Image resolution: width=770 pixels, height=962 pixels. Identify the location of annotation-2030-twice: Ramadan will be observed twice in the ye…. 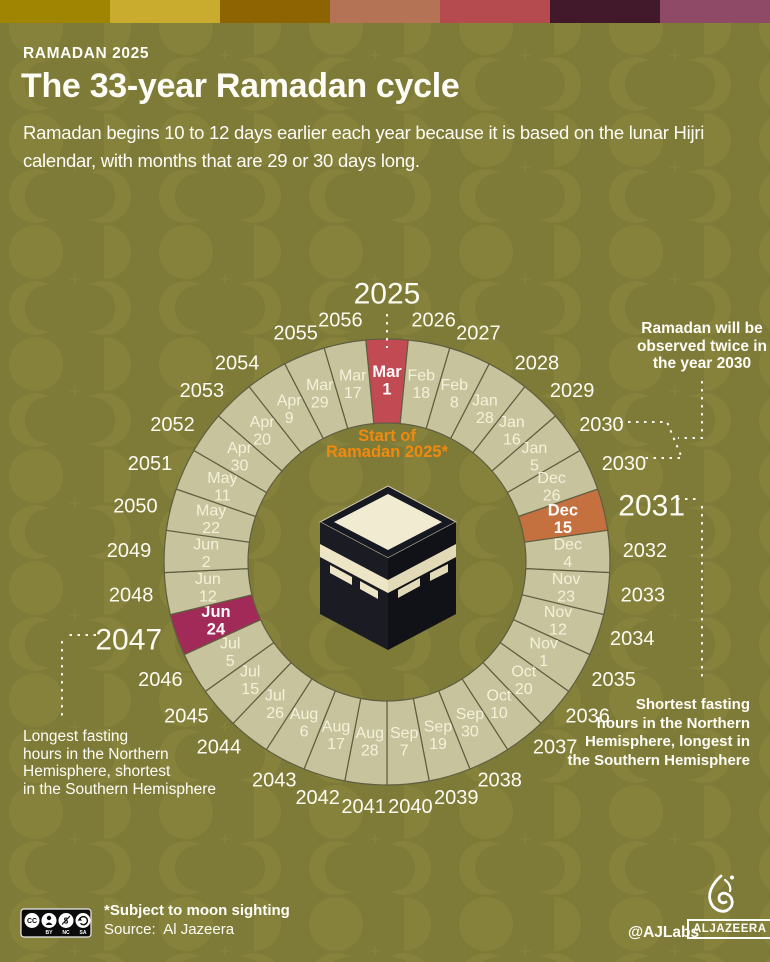
(702, 346).